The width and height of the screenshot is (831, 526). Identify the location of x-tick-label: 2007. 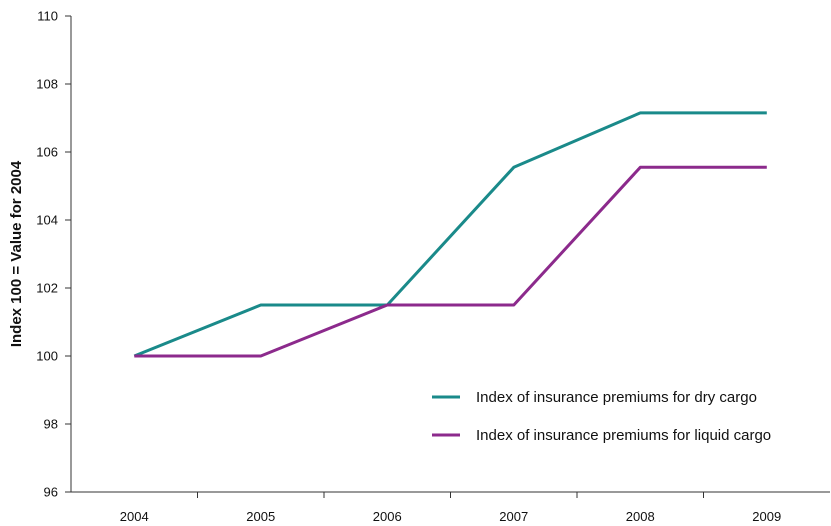
(513, 516).